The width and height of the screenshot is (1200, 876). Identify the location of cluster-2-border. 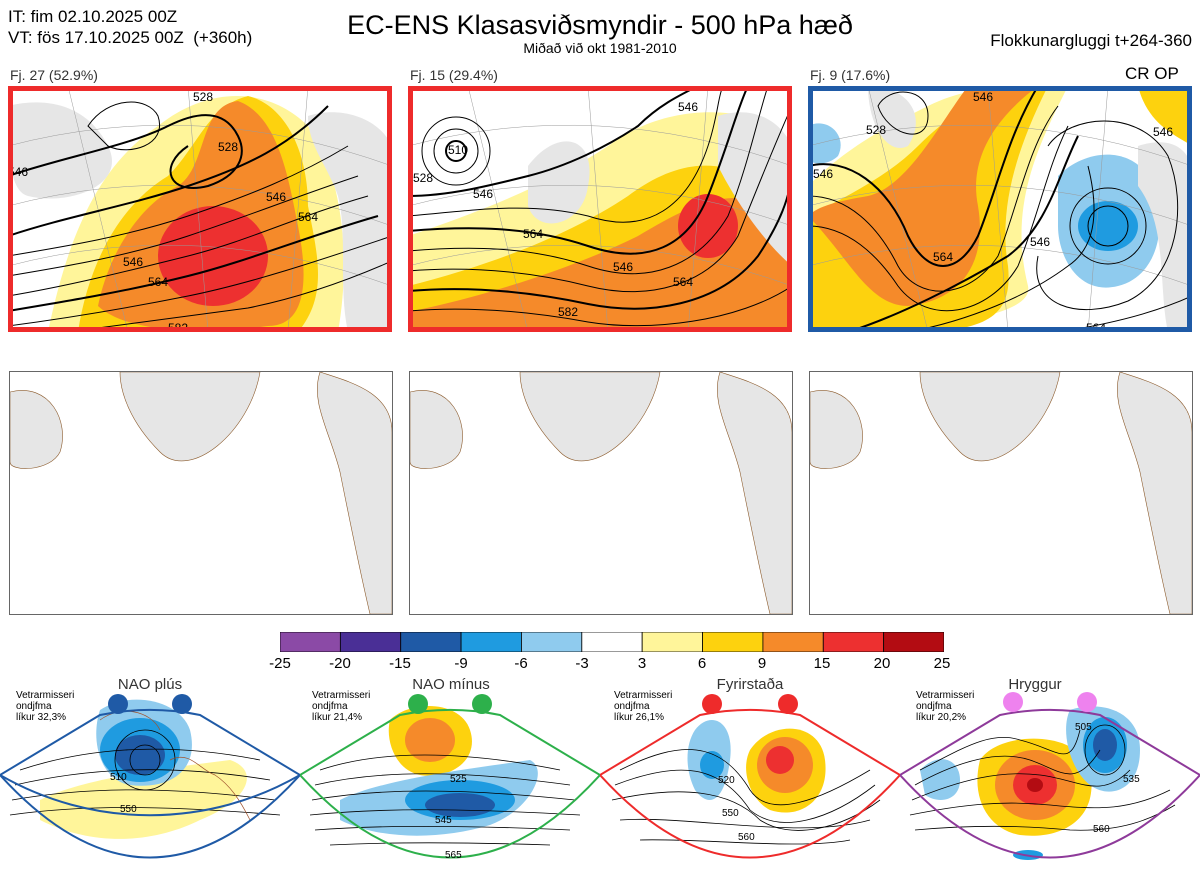
(600, 209).